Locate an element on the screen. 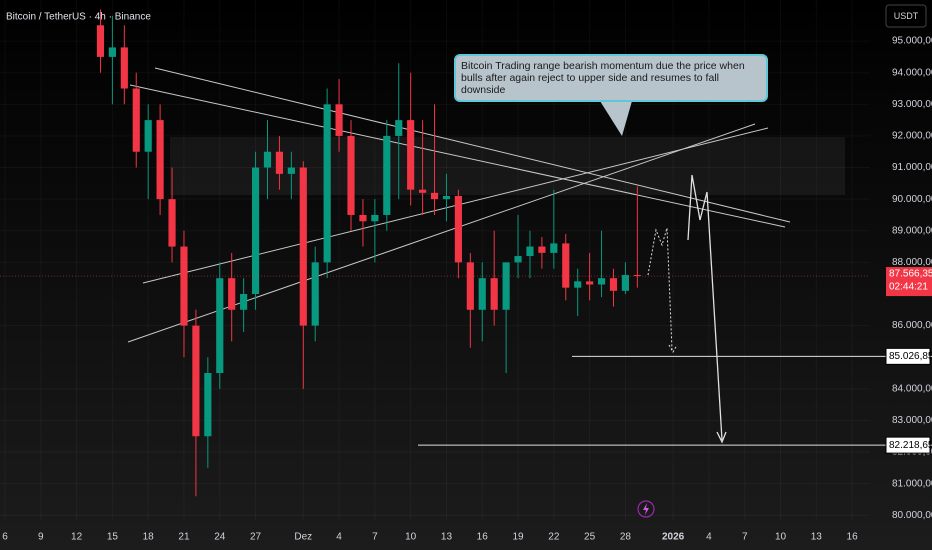  projection is located at coordinates (687, 309).